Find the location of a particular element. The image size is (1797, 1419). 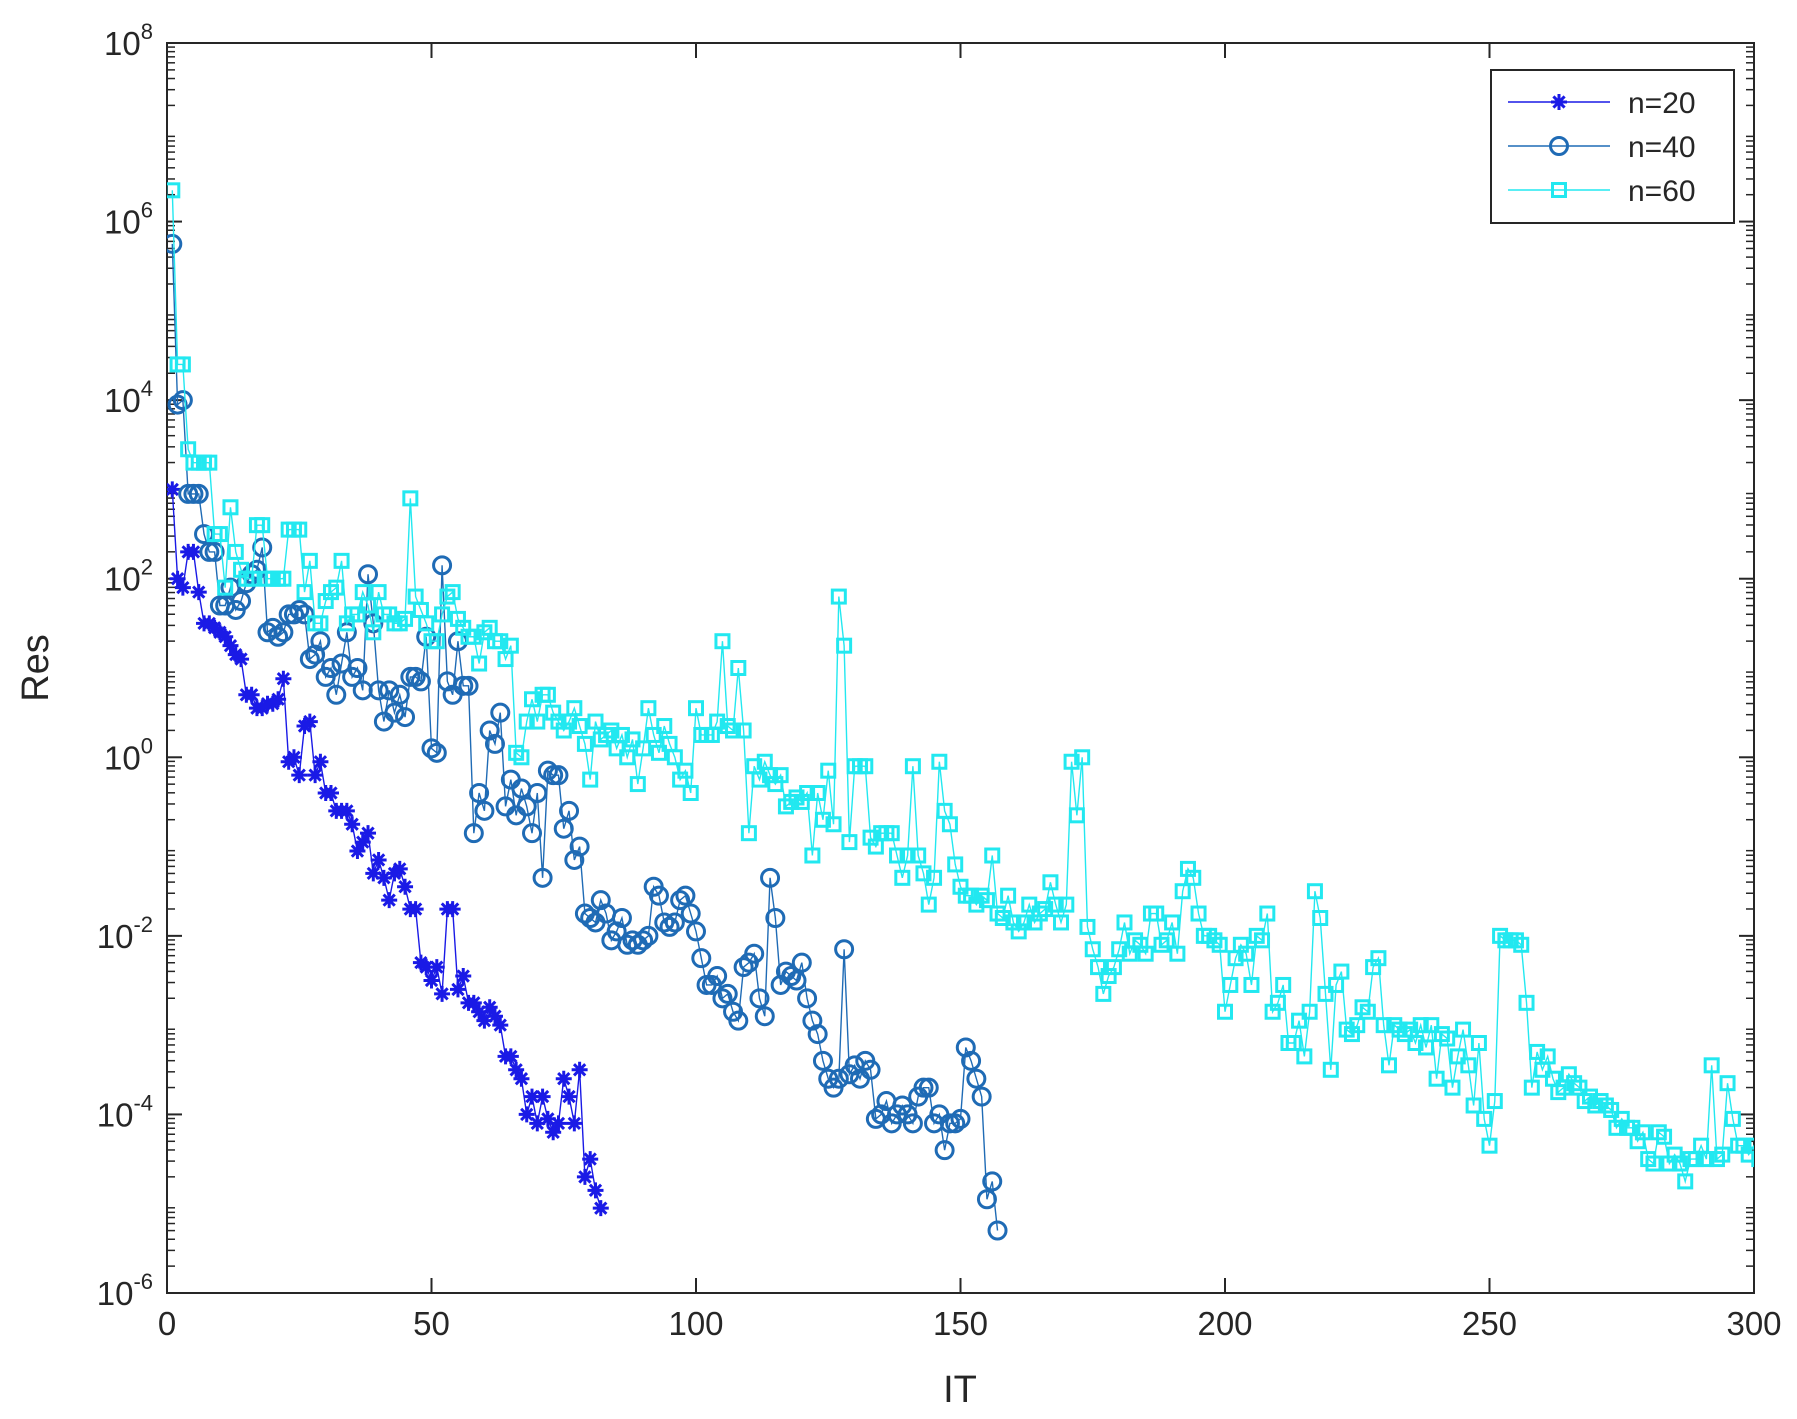

x-tick-label: 100 is located at coordinates (695, 1323).